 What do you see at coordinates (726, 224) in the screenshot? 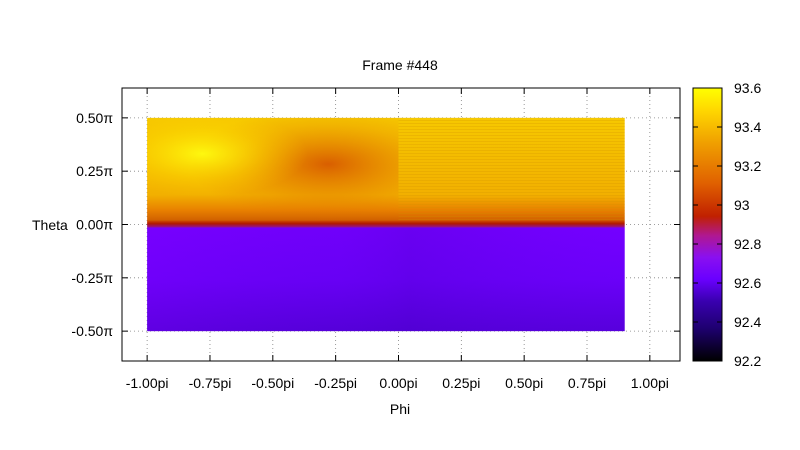
I see `colorbar: 93.6 93.4 93.2 93 92.8 92.6 92.4 92.2` at bounding box center [726, 224].